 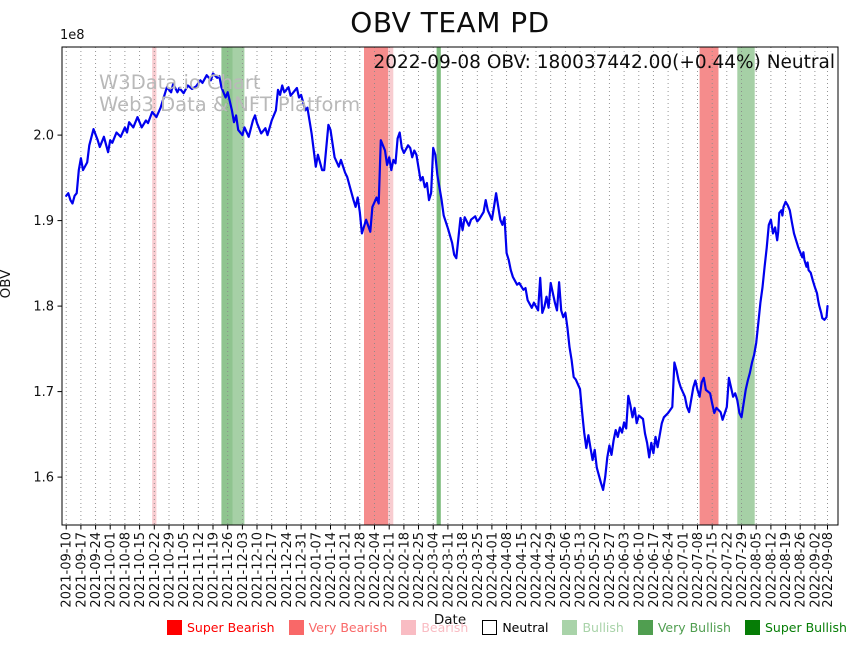 What do you see at coordinates (72, 35) in the screenshot?
I see `y-axis-offset-label: 1e8` at bounding box center [72, 35].